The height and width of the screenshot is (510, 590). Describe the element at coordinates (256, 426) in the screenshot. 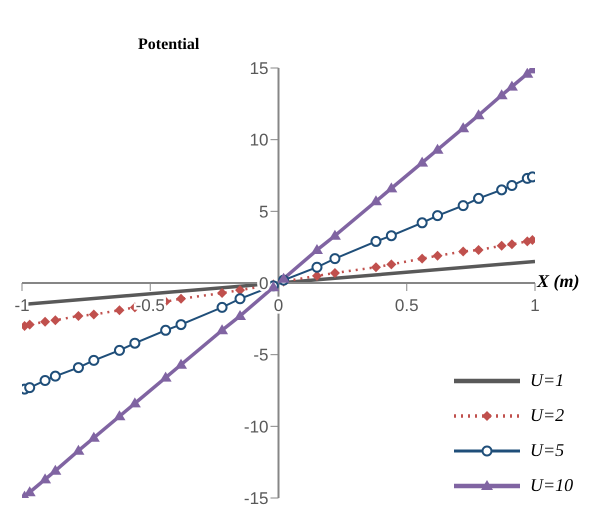

I see `y-tick-label: -10` at that location.